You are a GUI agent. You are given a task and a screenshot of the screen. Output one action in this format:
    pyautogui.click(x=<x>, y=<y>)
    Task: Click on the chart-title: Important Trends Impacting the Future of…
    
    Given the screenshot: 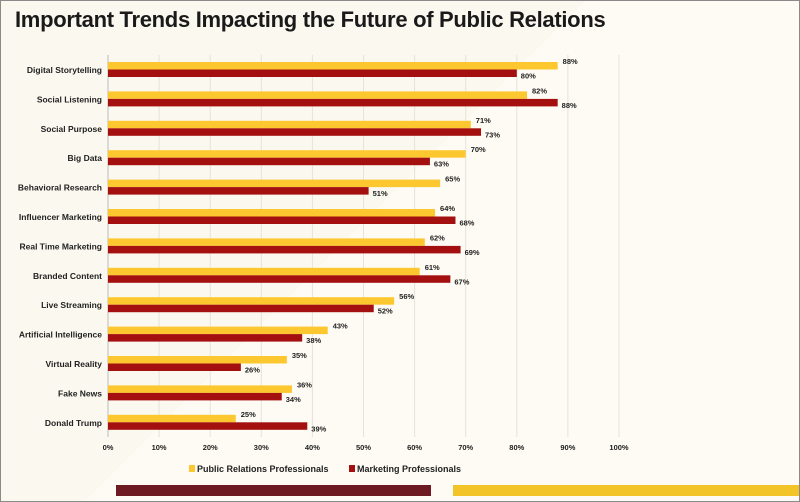 What is the action you would take?
    pyautogui.click(x=310, y=19)
    